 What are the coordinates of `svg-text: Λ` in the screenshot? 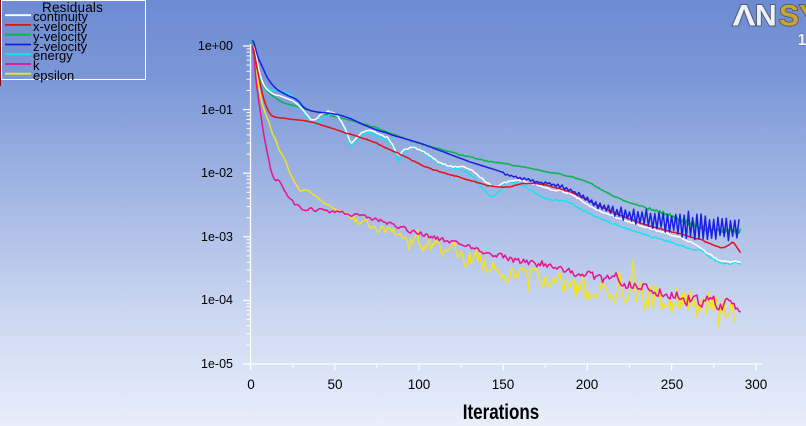 It's located at (744, 16).